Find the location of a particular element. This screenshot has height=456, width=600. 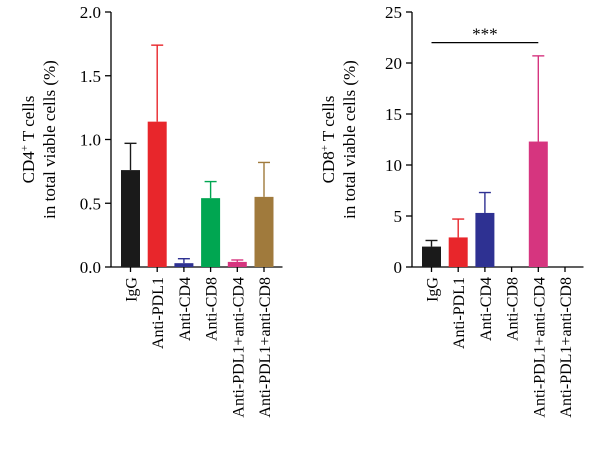

y-tick-label: 0 is located at coordinates (398, 267).